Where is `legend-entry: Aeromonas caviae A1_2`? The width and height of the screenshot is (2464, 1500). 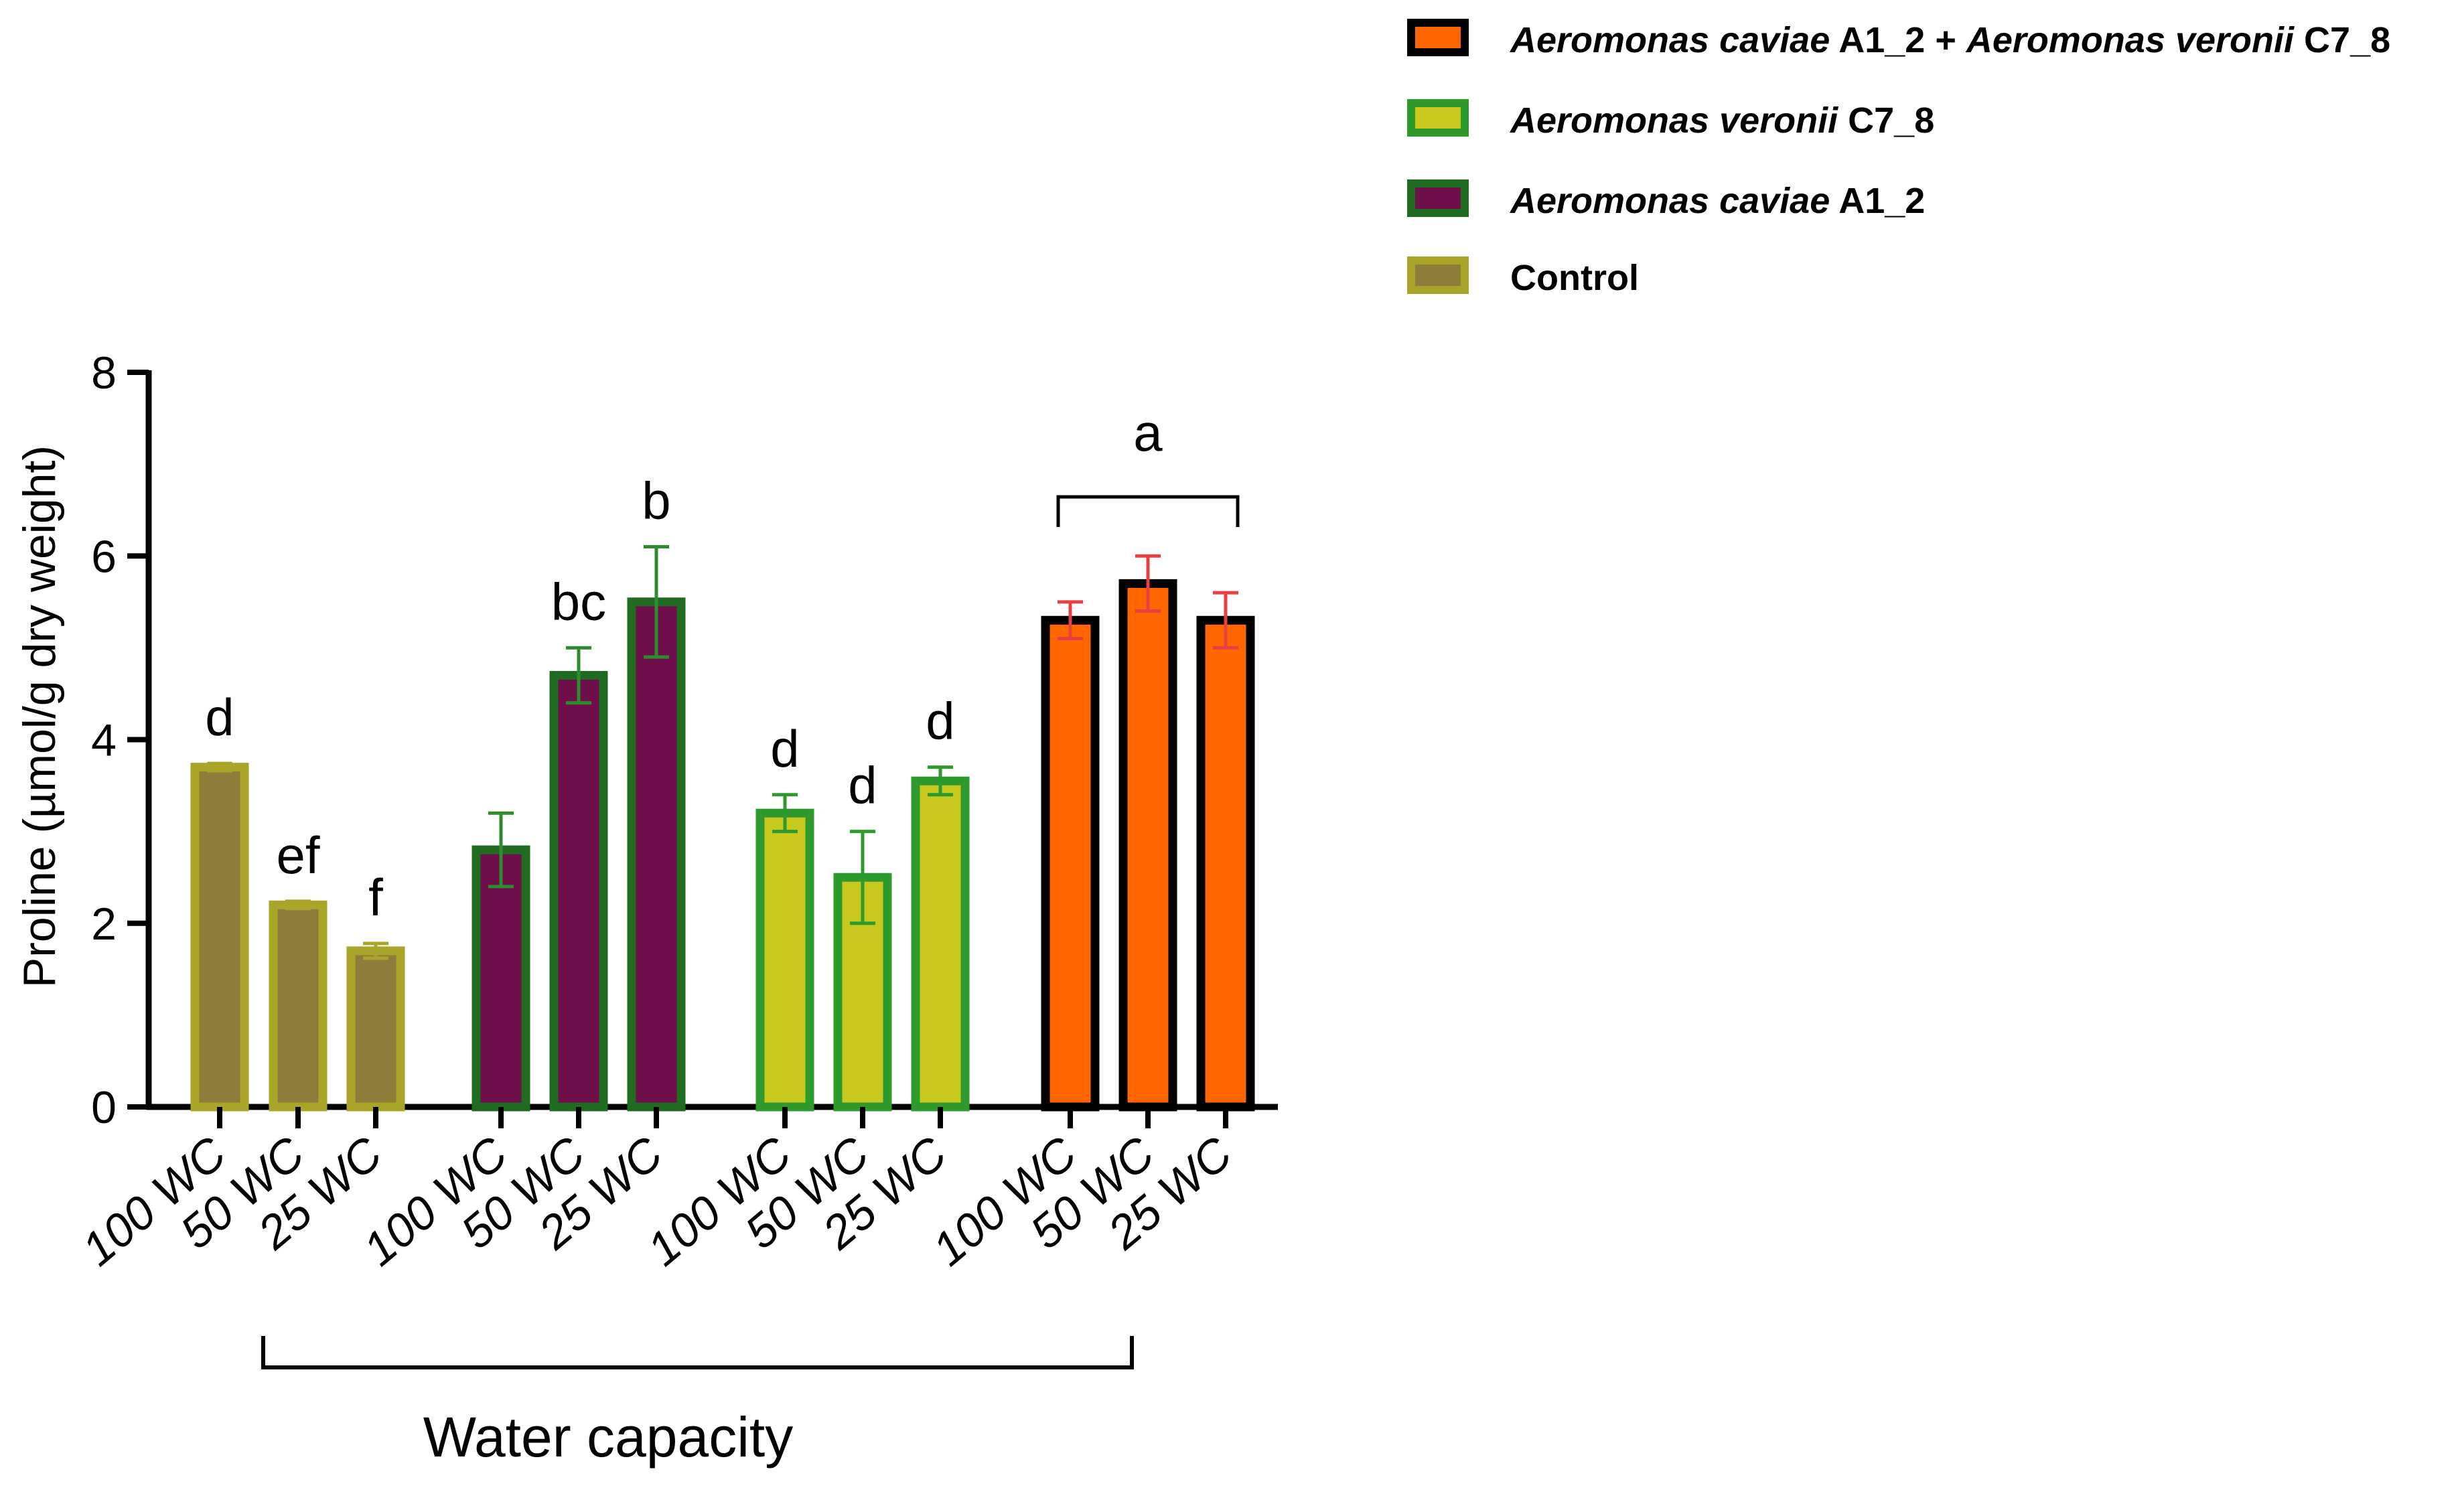 legend-entry: Aeromonas caviae A1_2 is located at coordinates (1717, 201).